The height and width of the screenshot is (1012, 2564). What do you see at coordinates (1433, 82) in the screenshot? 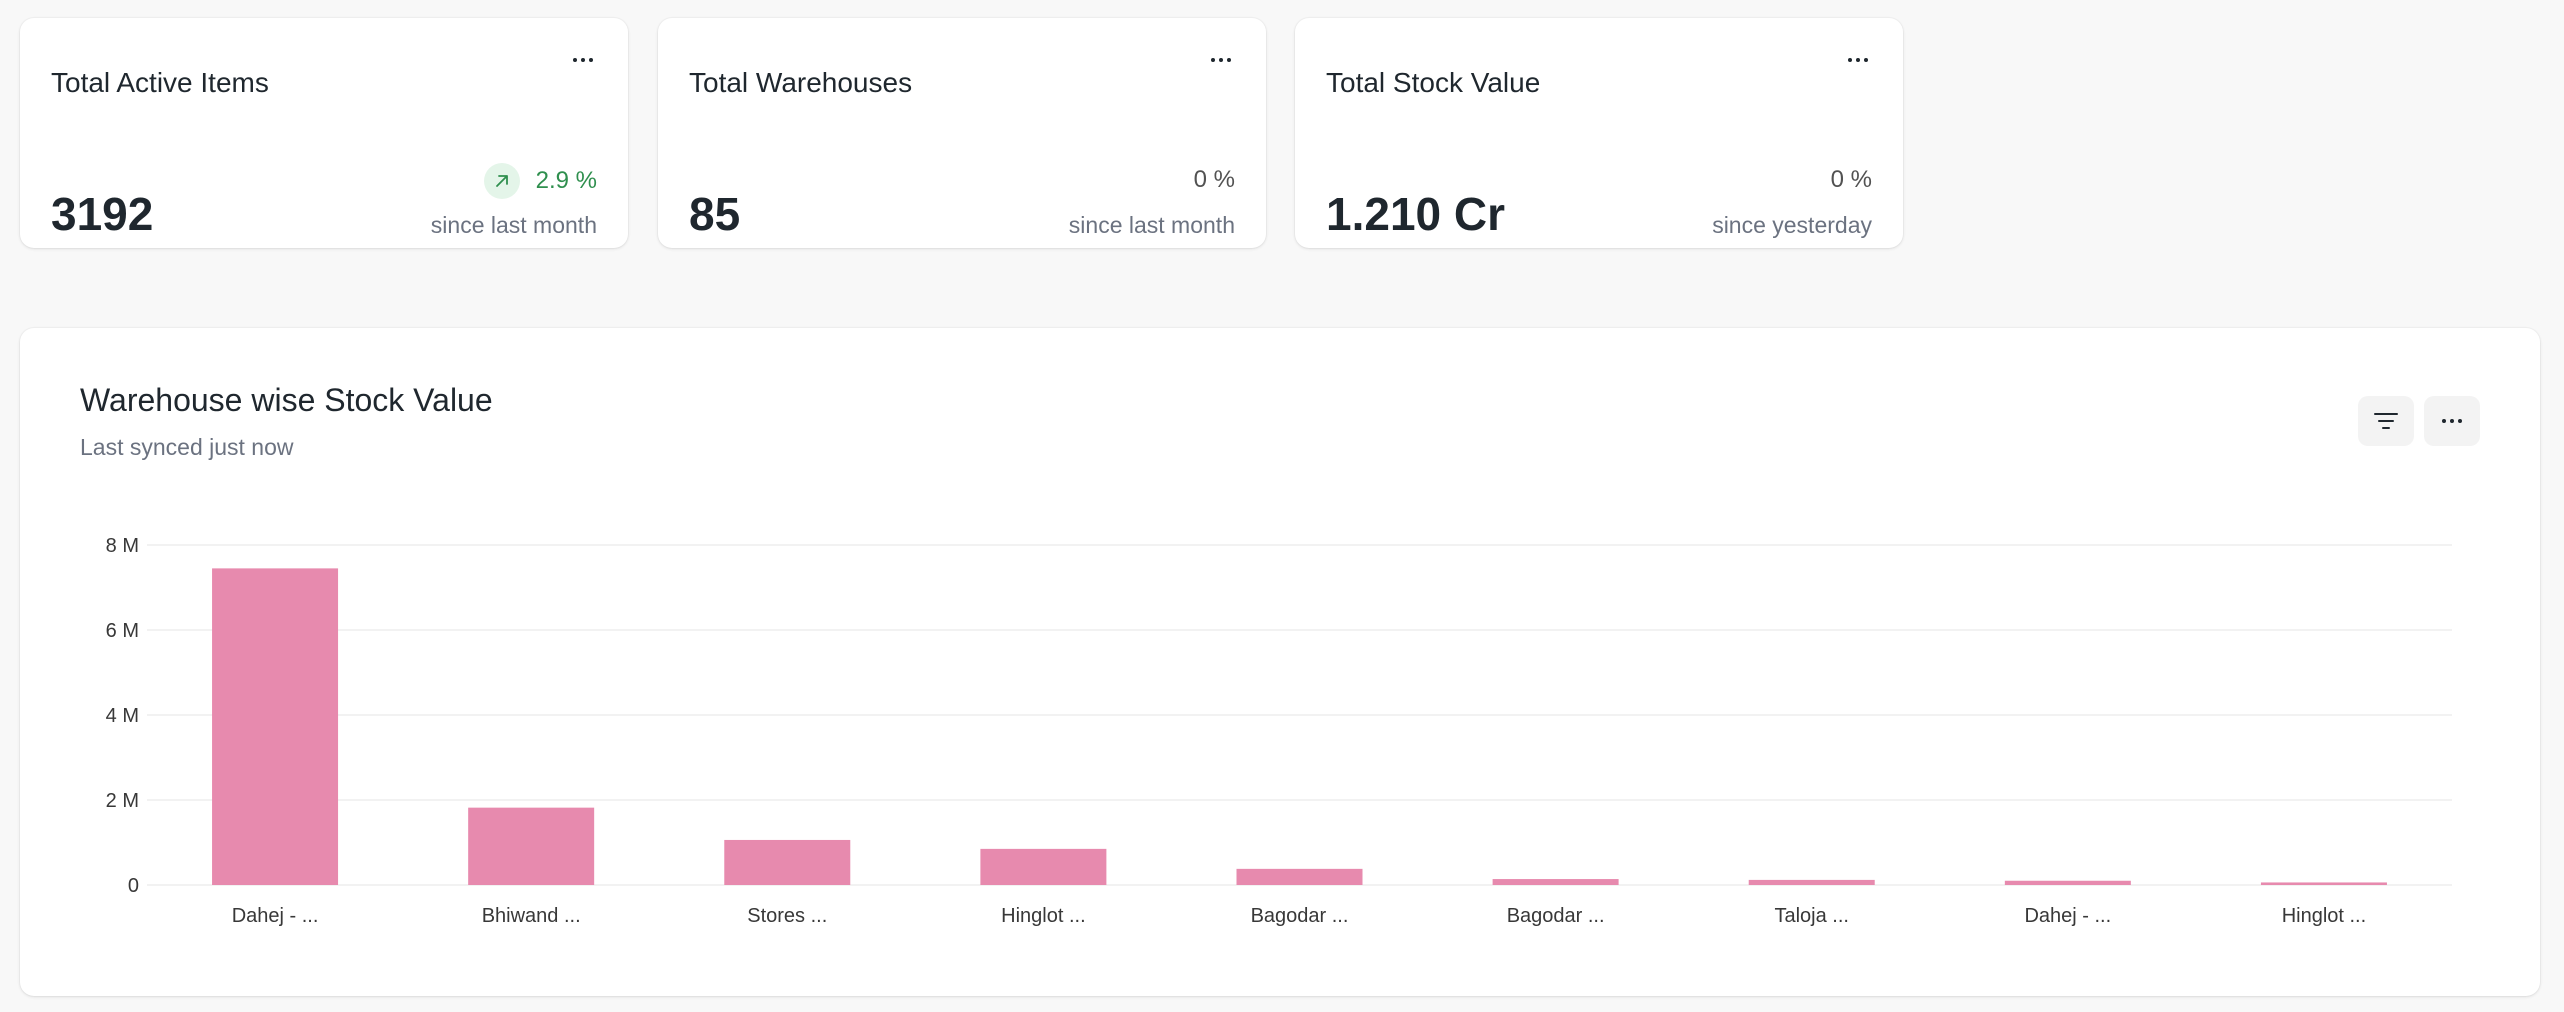
I see `card-title: Total Stock Value` at bounding box center [1433, 82].